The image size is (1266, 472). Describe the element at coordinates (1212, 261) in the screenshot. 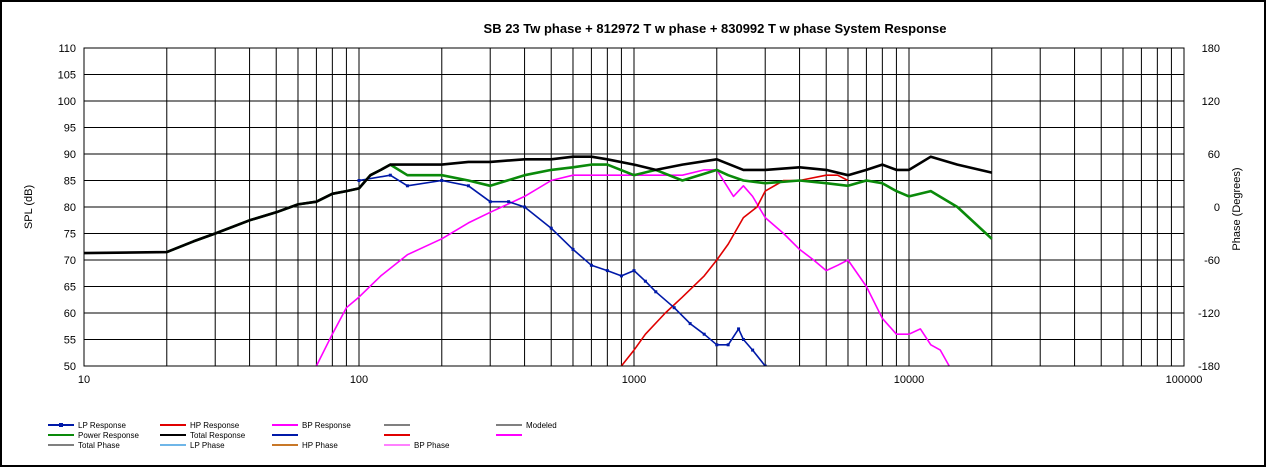

I see `y2-tick-label: -60` at that location.